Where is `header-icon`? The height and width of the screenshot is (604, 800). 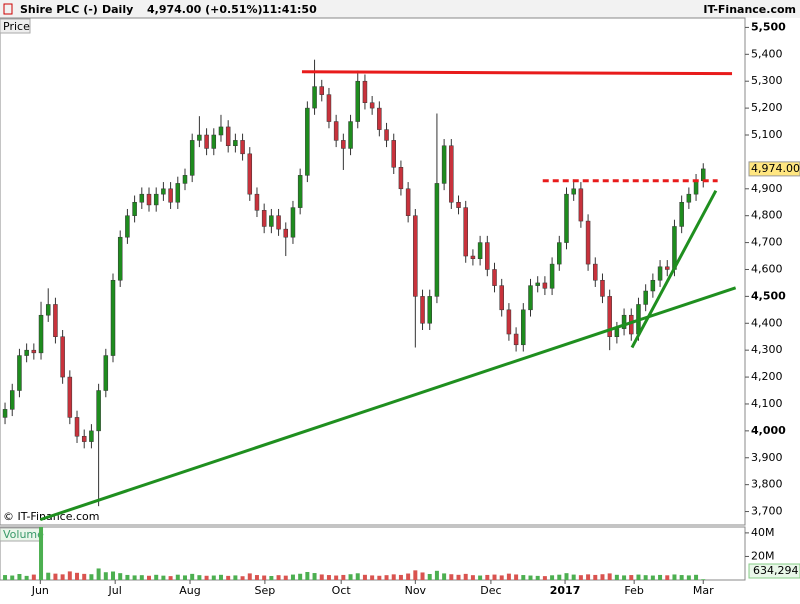 header-icon is located at coordinates (8, 9).